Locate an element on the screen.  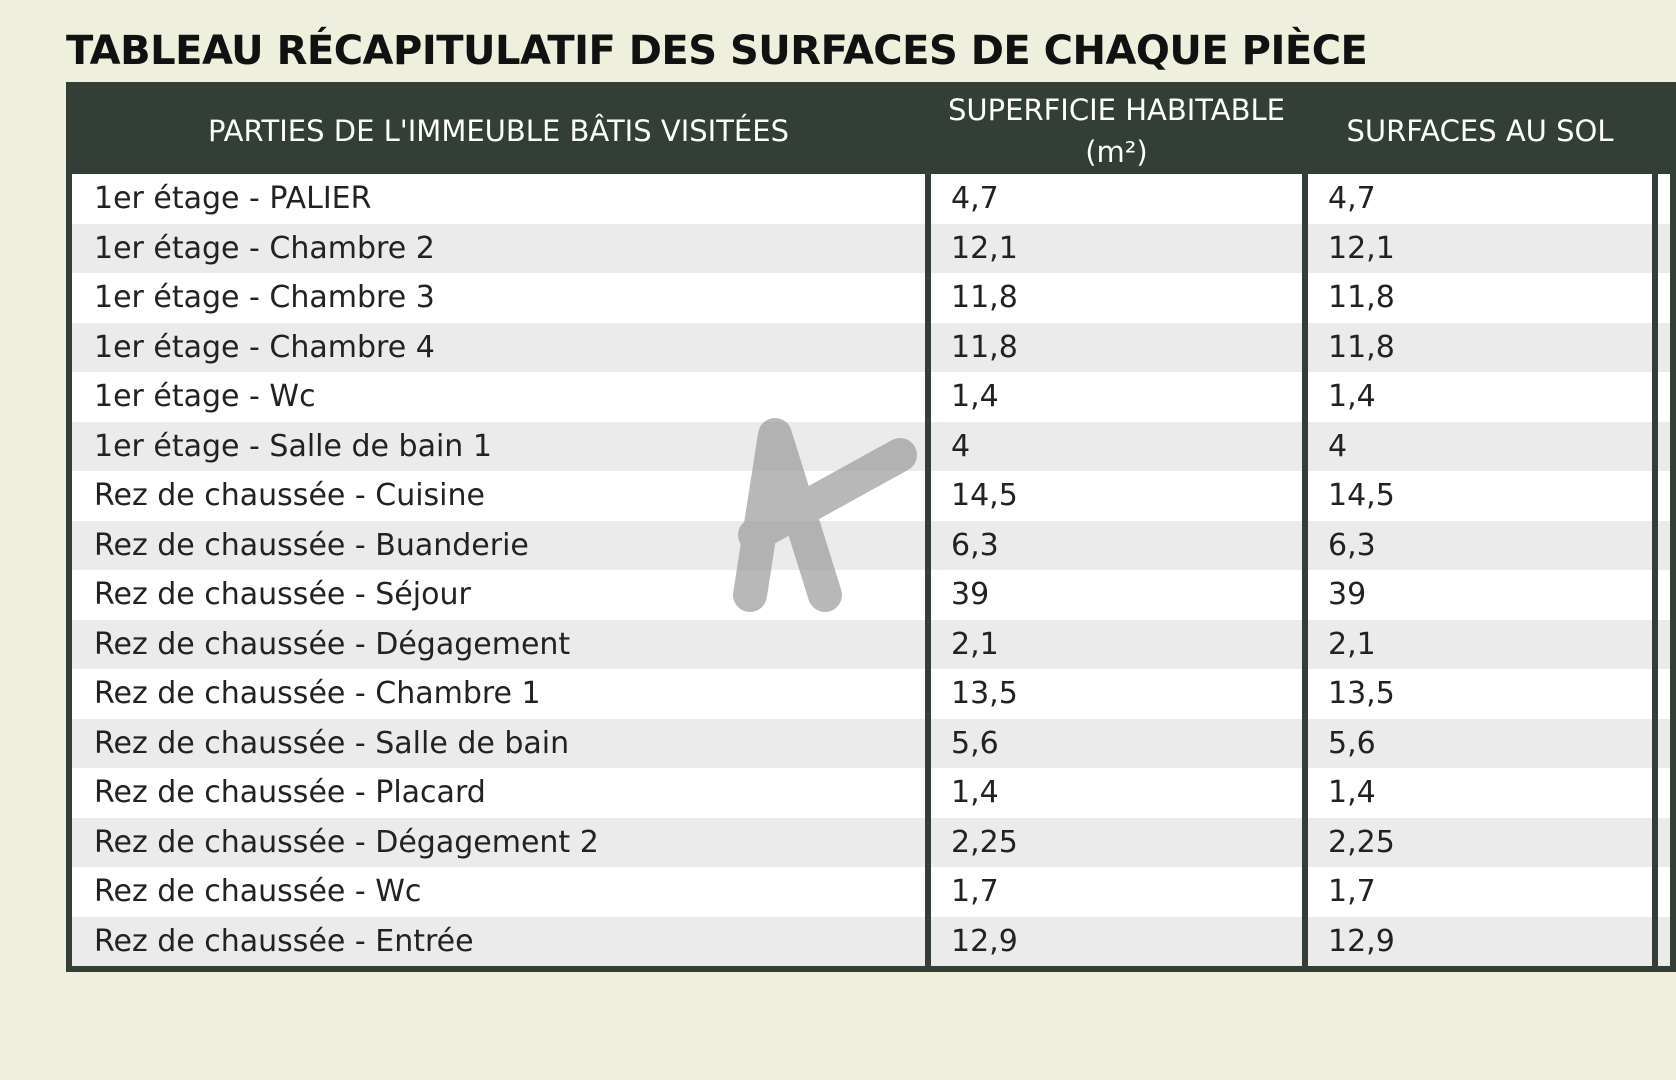
column-header-cut is located at coordinates (1664, 131).